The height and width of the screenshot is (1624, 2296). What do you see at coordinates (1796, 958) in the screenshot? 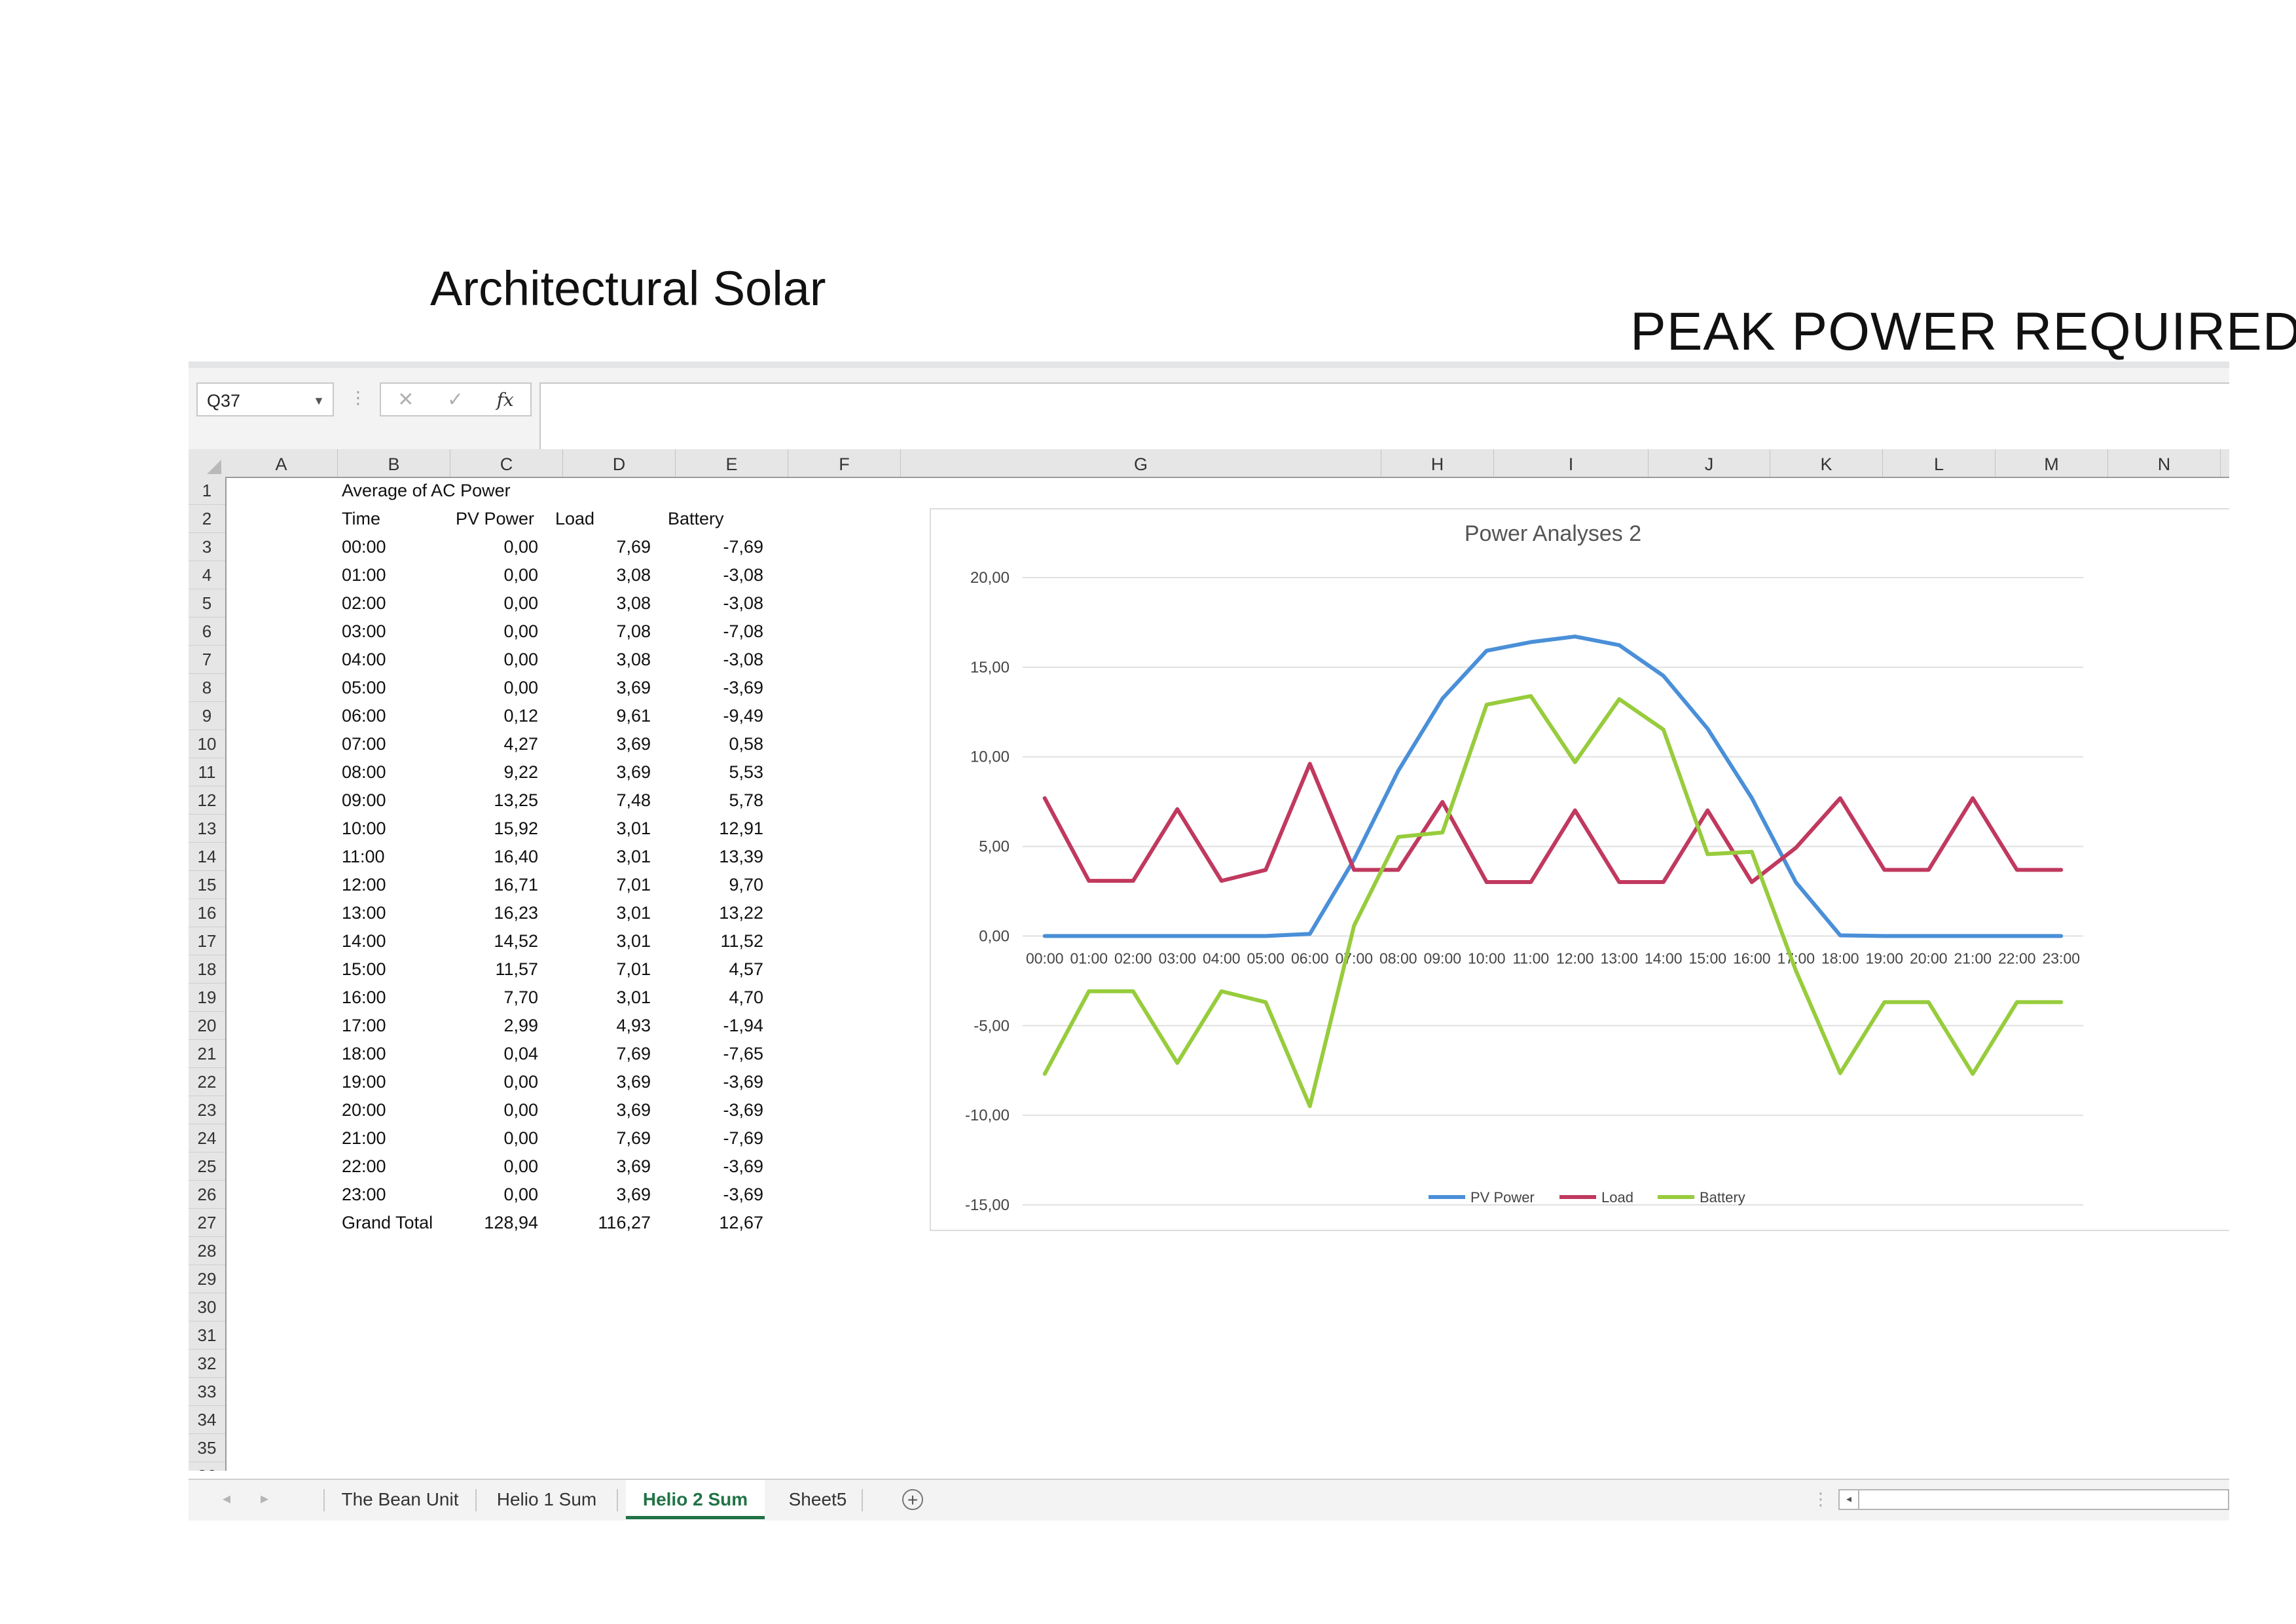
I see `x-tick-label: 17:00` at bounding box center [1796, 958].